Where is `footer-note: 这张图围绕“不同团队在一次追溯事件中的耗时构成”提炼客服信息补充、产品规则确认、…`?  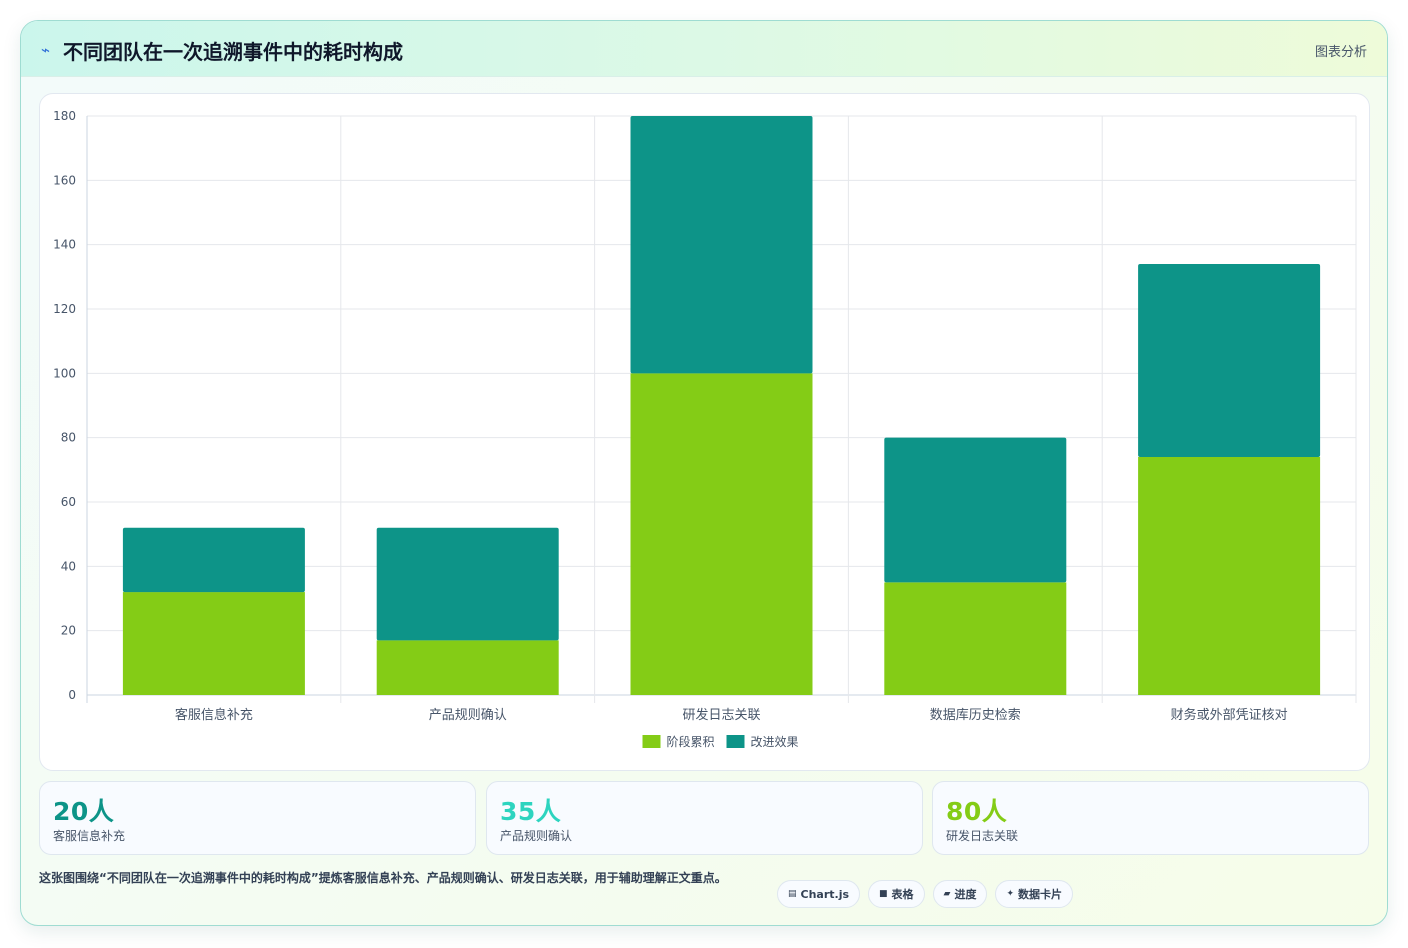
footer-note: 这张图围绕“不同团队在一次追溯事件中的耗时构成”提炼客服信息补充、产品规则确认、… is located at coordinates (383, 878).